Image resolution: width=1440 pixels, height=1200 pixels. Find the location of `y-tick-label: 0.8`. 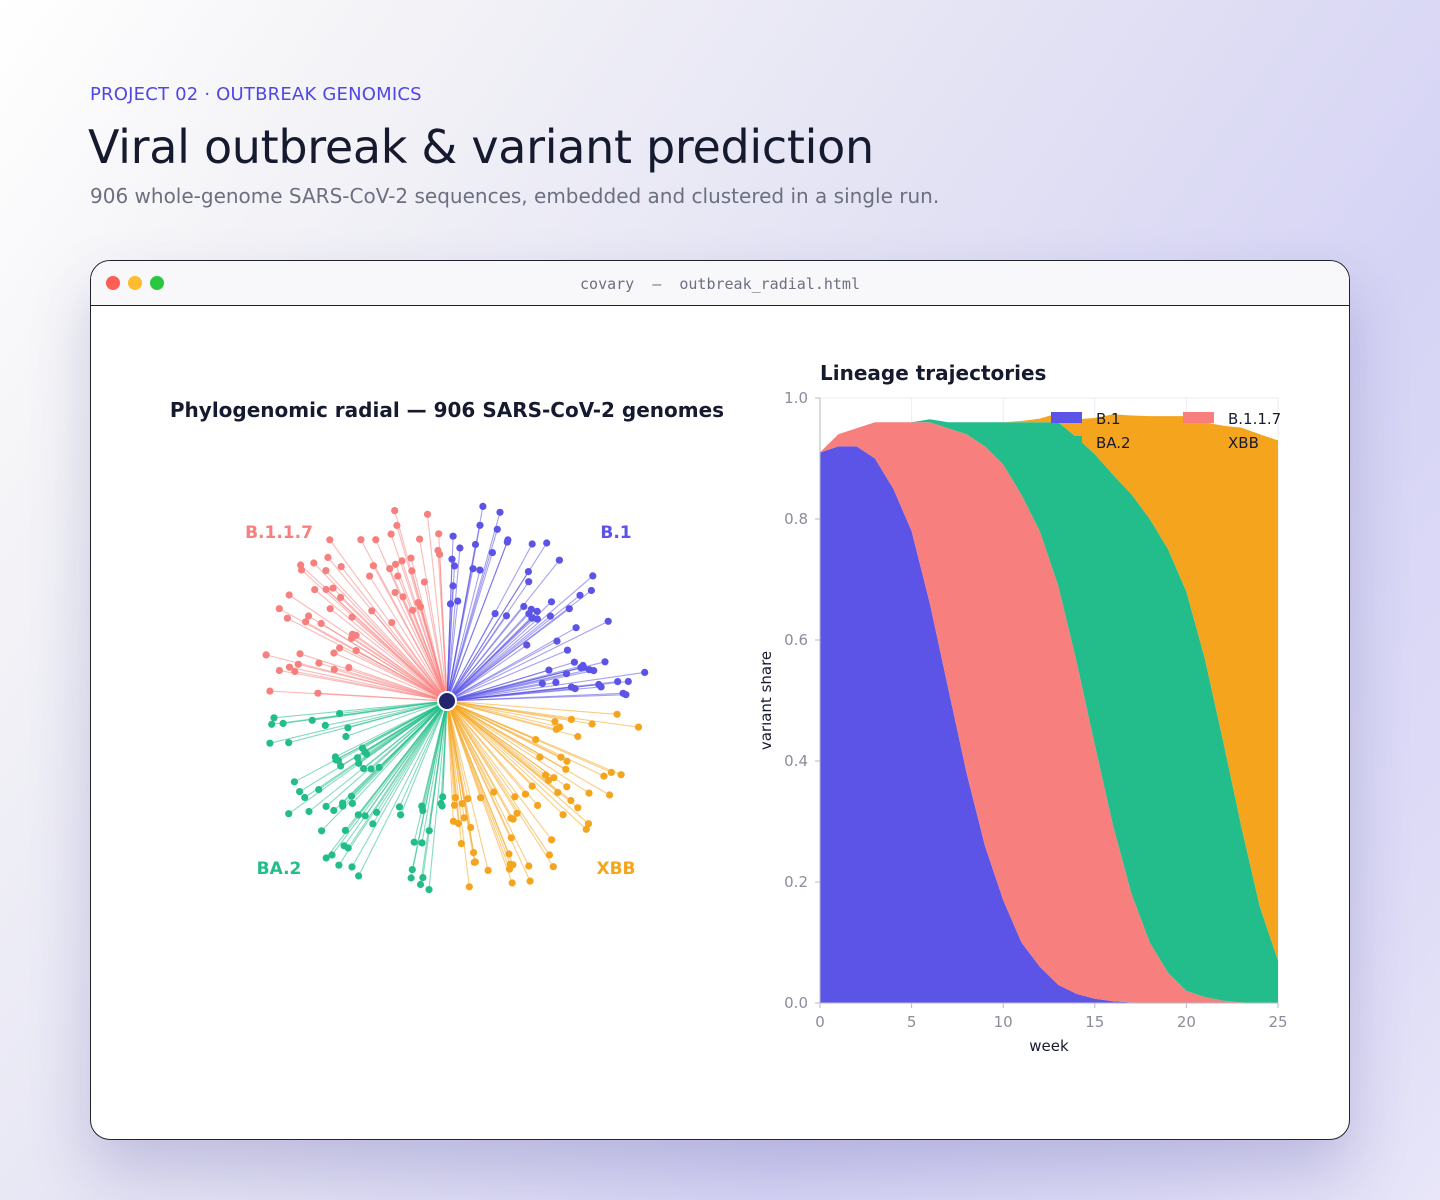

y-tick-label: 0.8 is located at coordinates (796, 519).